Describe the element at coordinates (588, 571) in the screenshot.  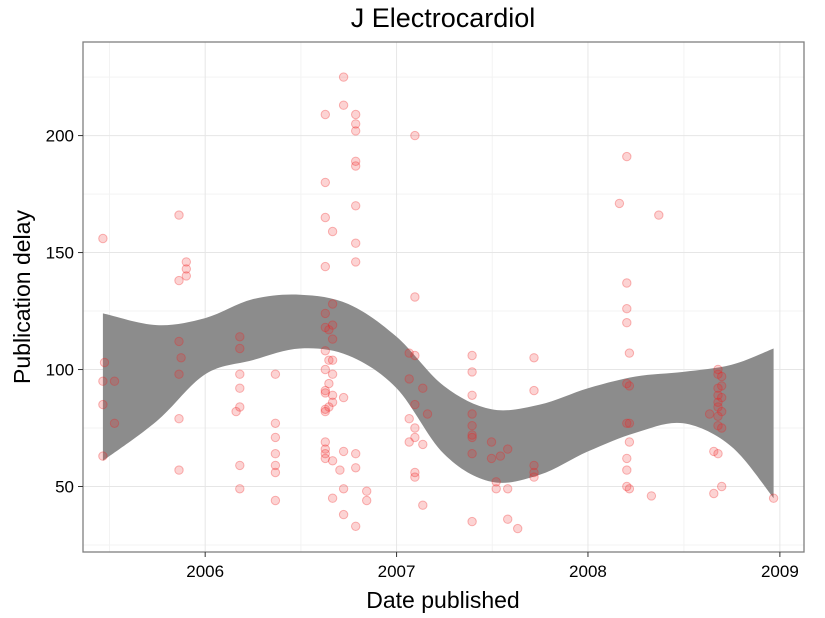
I see `x-tick-label: 2008` at that location.